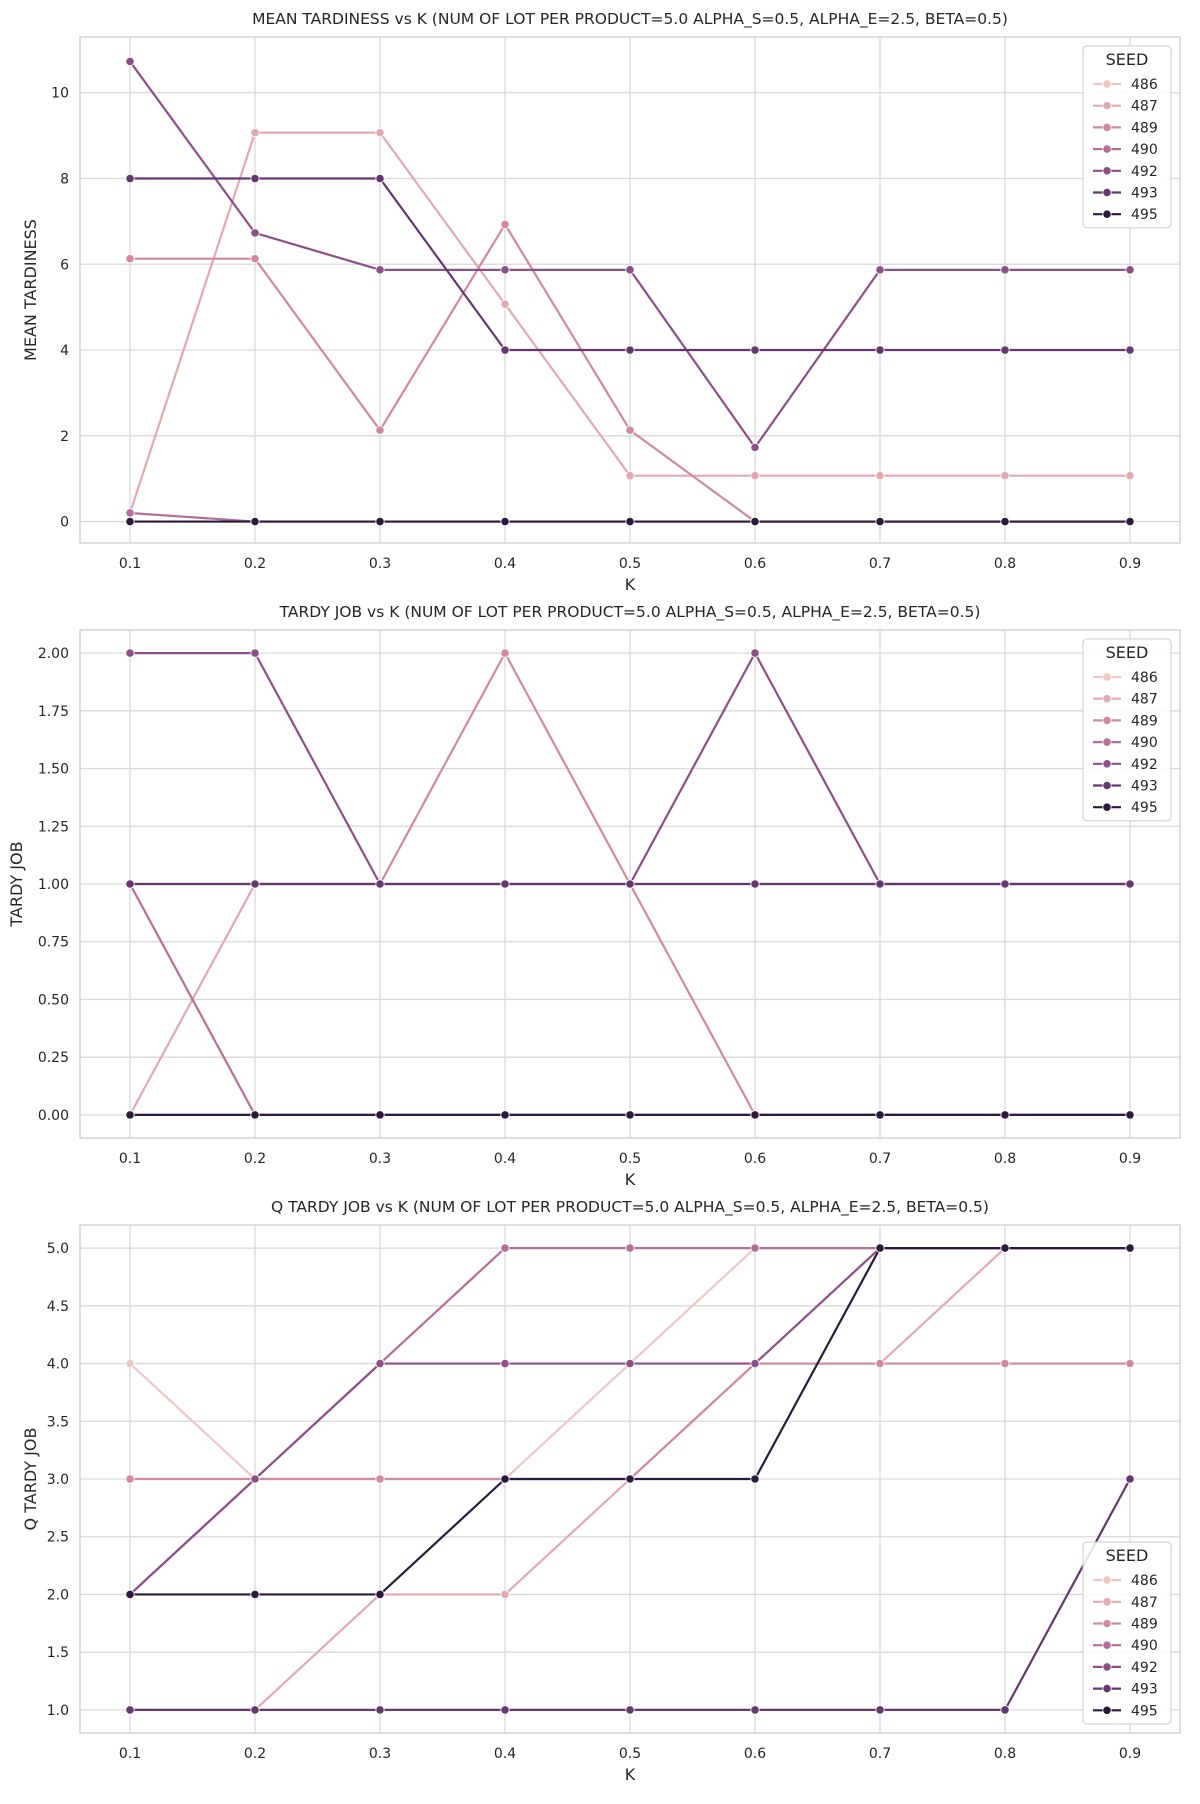 This screenshot has width=1200, height=1804. What do you see at coordinates (630, 1159) in the screenshot?
I see `x-tick-label: 0.5` at bounding box center [630, 1159].